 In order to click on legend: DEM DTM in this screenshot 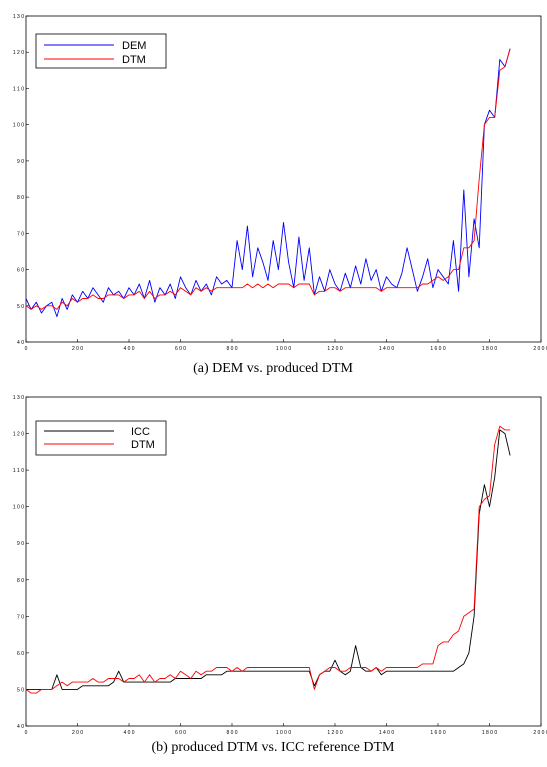, I will do `click(101, 51)`.